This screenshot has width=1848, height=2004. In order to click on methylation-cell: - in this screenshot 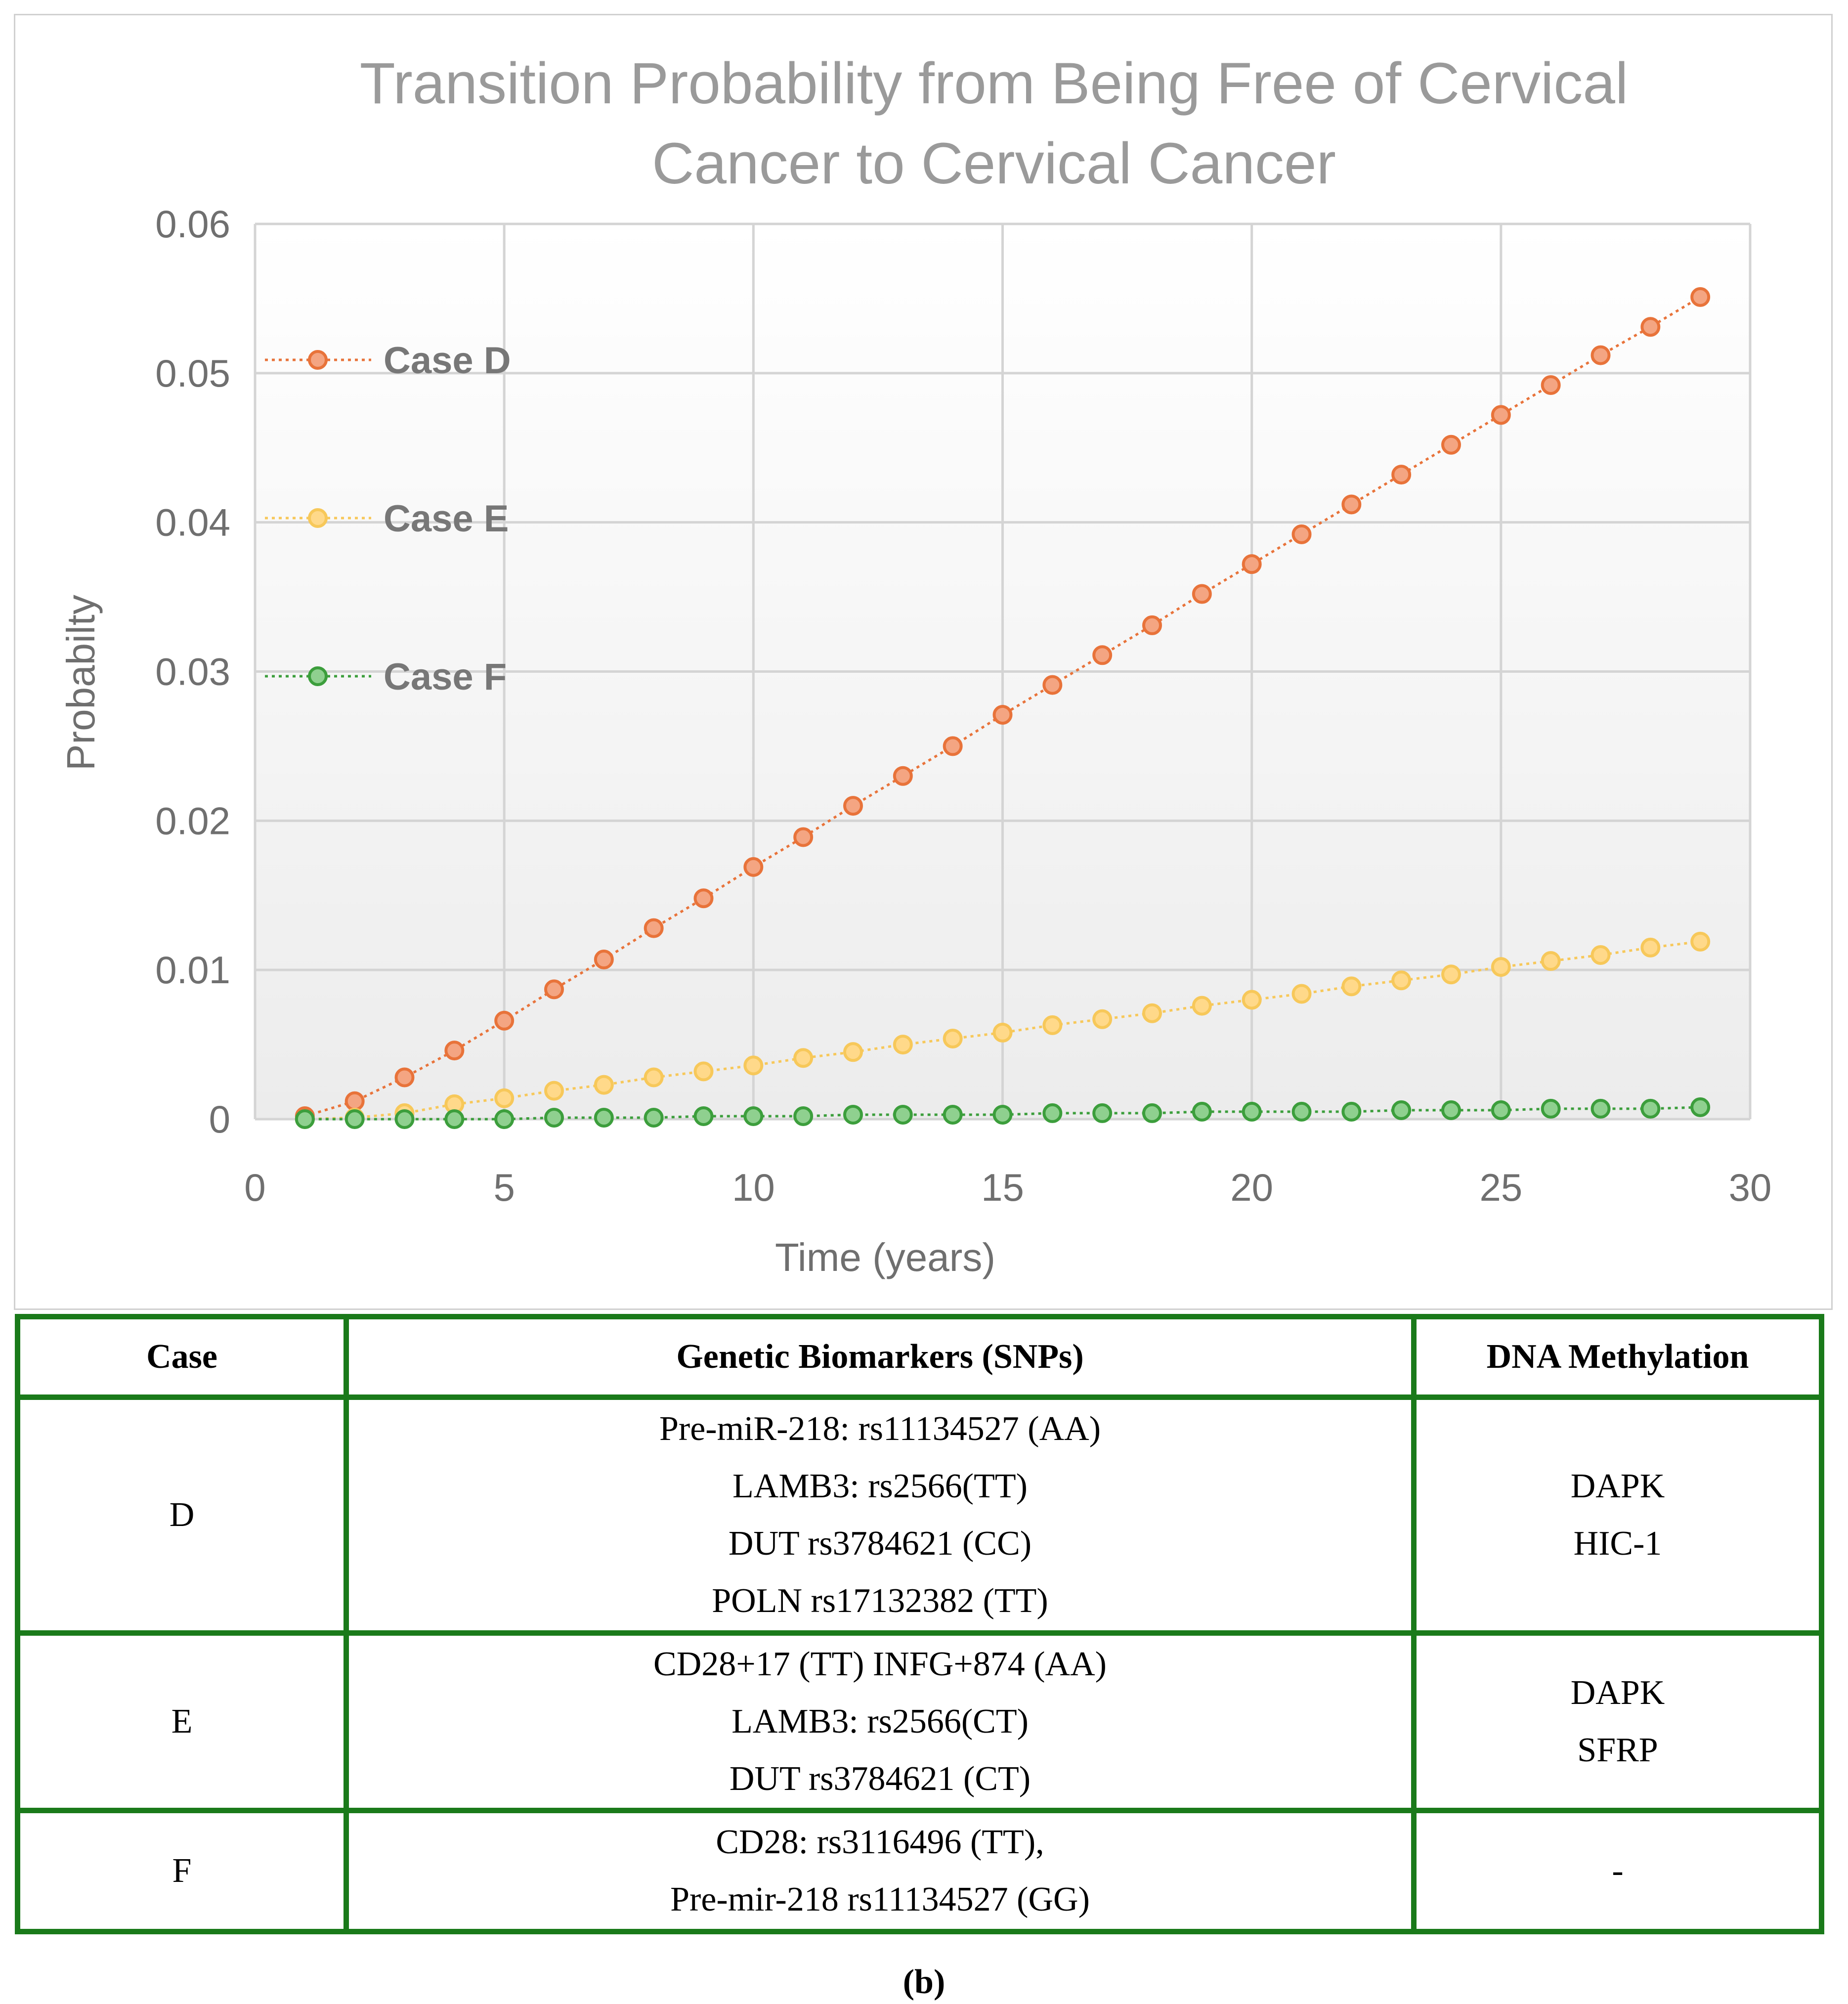, I will do `click(1617, 1871)`.